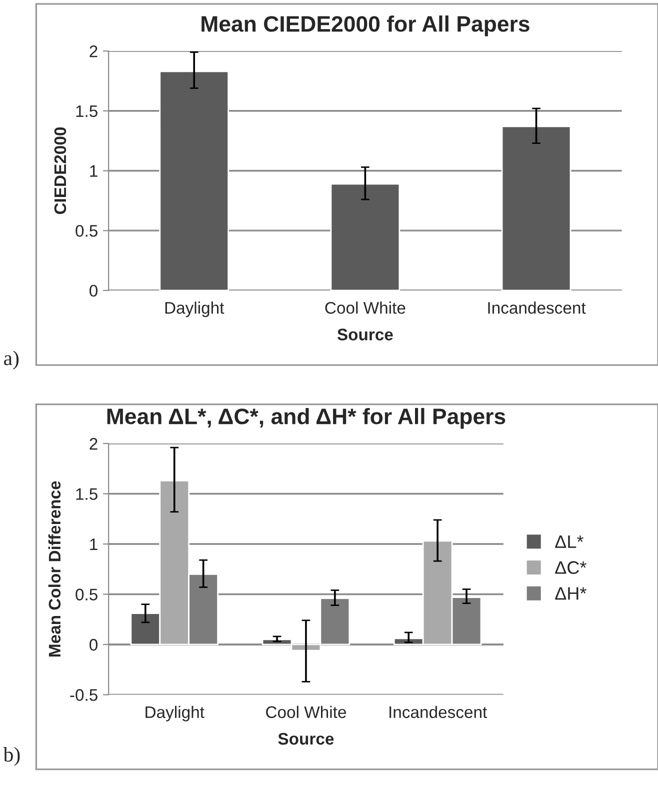 The height and width of the screenshot is (785, 658). Describe the element at coordinates (569, 542) in the screenshot. I see `legend-label: ΔL*` at that location.